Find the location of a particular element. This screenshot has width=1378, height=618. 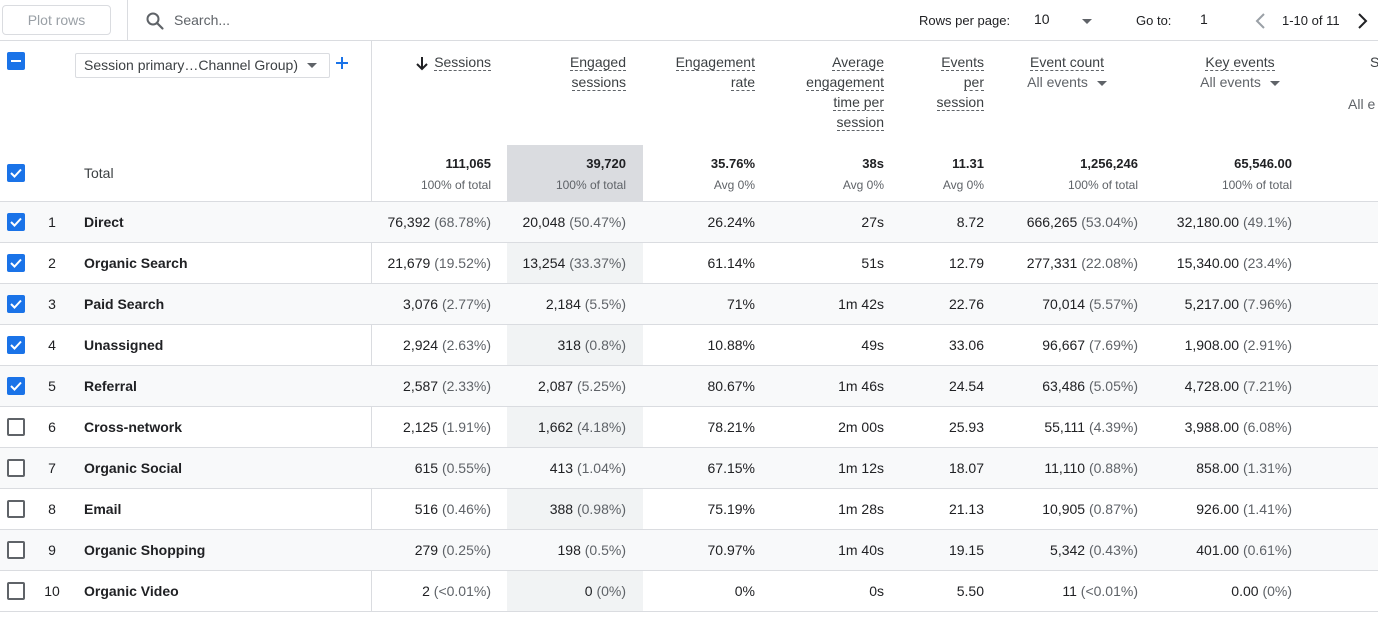

cell-value: 388 is located at coordinates (561, 509).